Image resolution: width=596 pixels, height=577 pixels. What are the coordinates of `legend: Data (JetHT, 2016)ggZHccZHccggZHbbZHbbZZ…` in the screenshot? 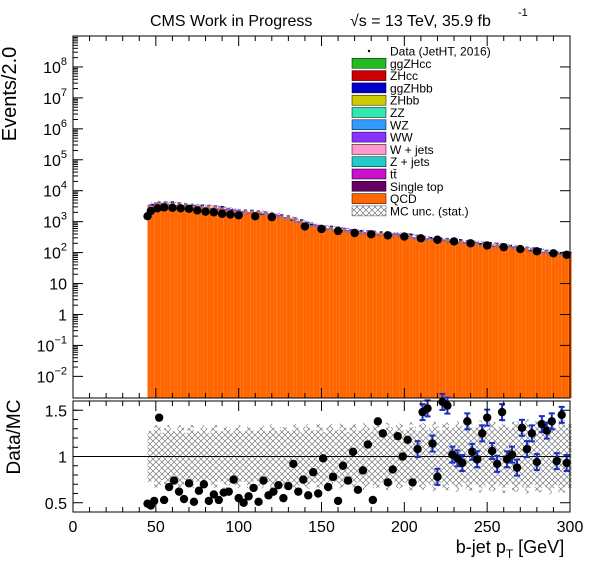 It's located at (421, 131).